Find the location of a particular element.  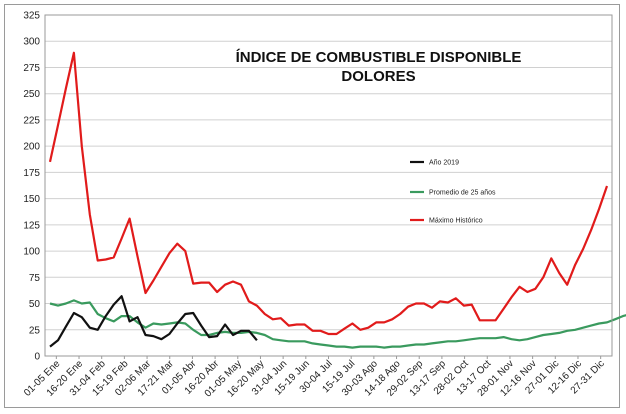

y-tick-label: 100 is located at coordinates (31, 252).